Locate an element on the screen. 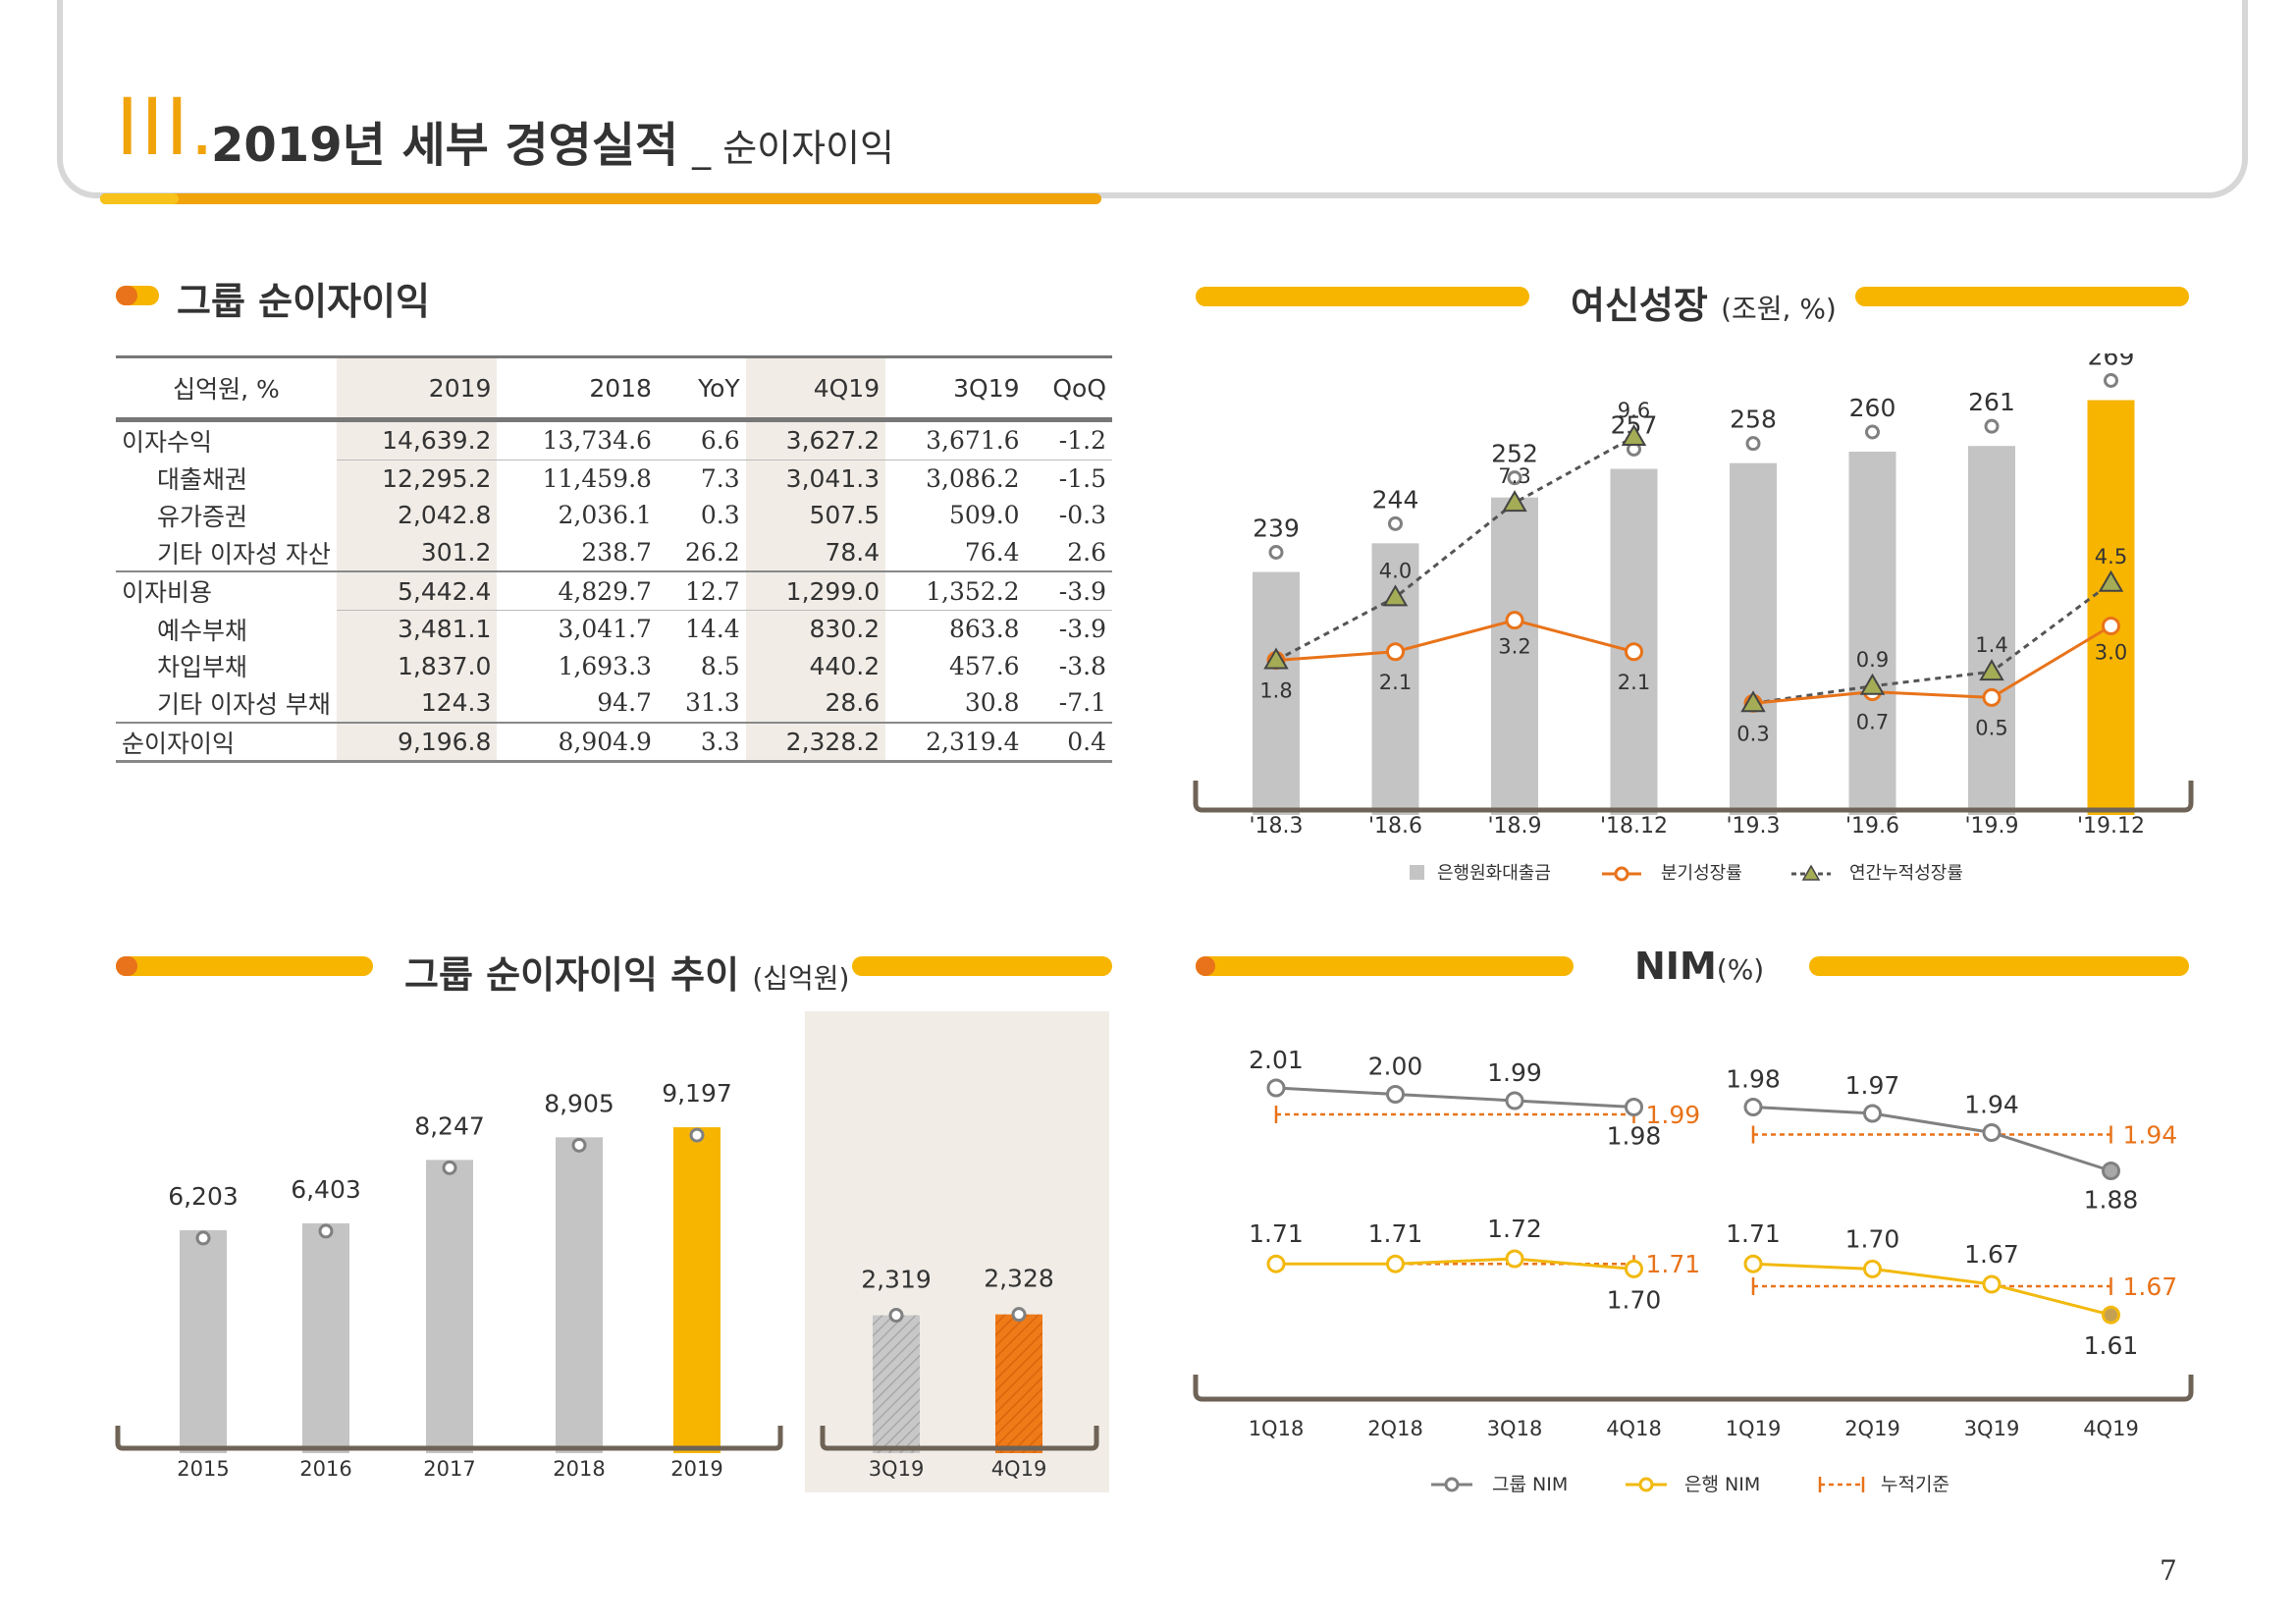  table-cell: 7.3 is located at coordinates (701, 478).